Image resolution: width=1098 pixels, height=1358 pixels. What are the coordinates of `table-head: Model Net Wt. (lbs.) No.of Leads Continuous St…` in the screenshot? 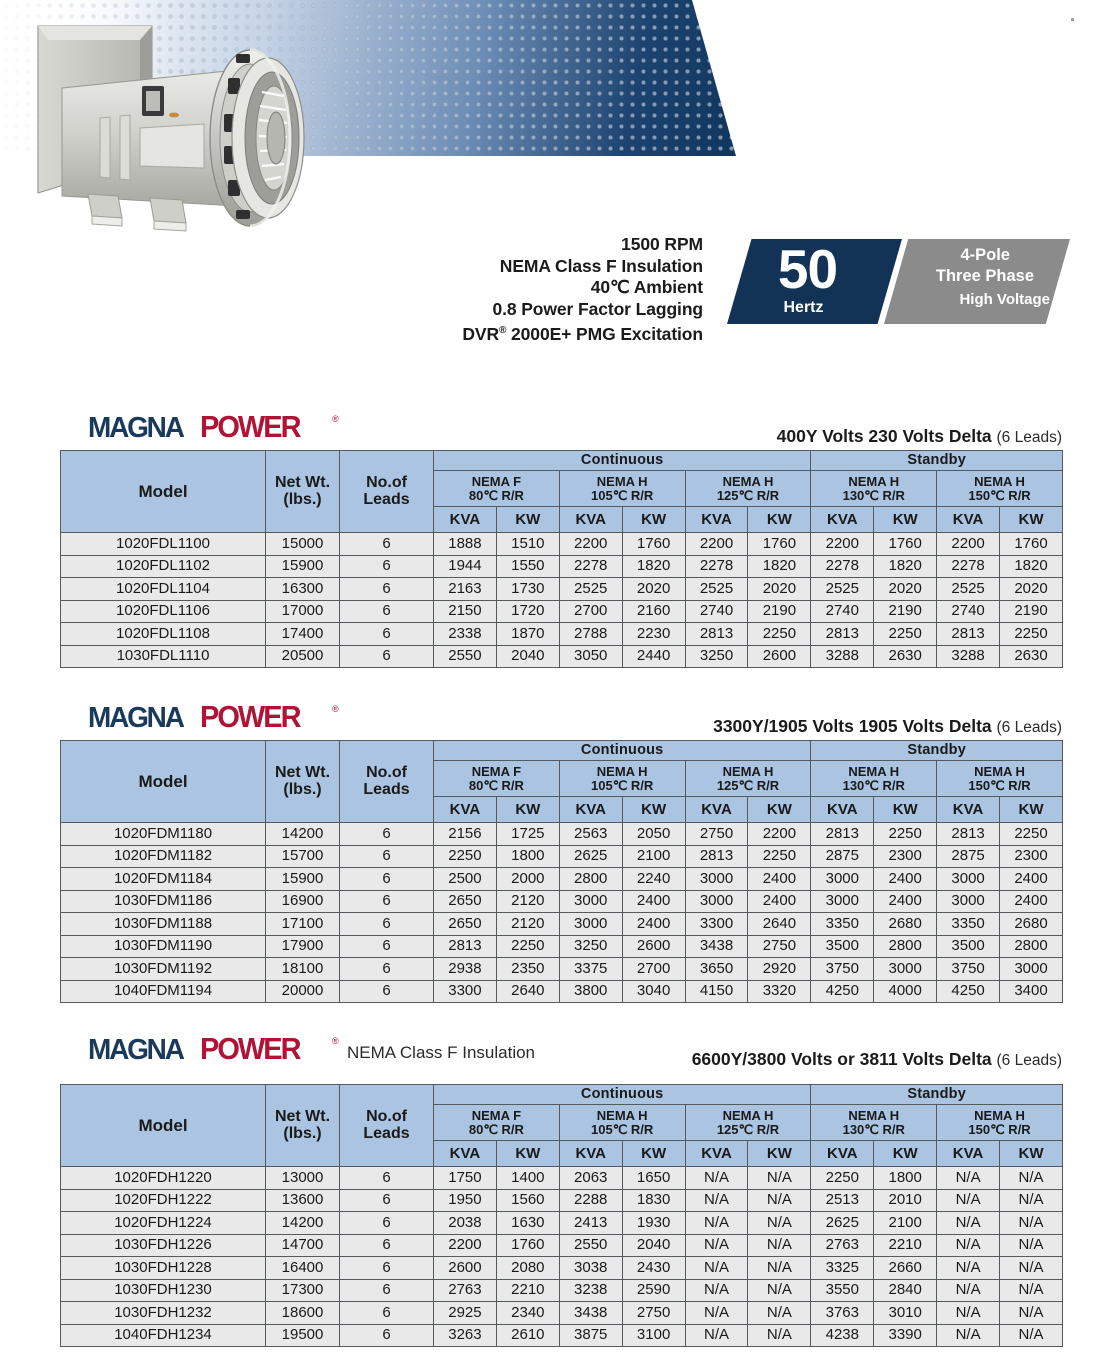 It's located at (561, 781).